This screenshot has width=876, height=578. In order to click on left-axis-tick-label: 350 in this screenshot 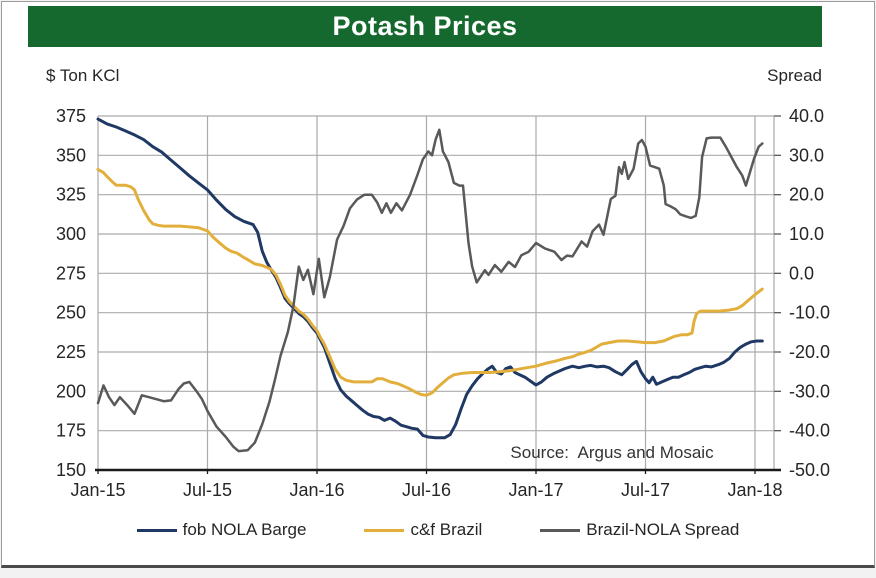, I will do `click(71, 155)`.